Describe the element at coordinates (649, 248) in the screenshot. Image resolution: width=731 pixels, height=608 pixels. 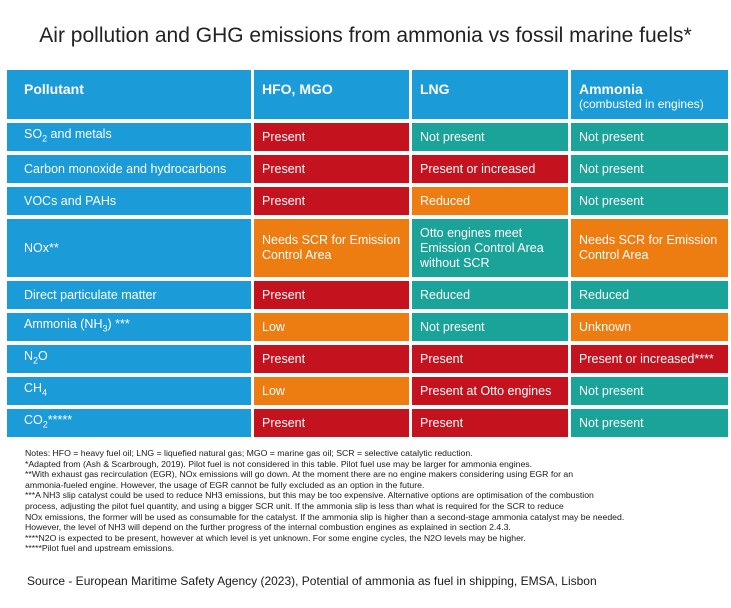
I see `ammonia-cell: Needs SCR for Emission Control Area` at that location.